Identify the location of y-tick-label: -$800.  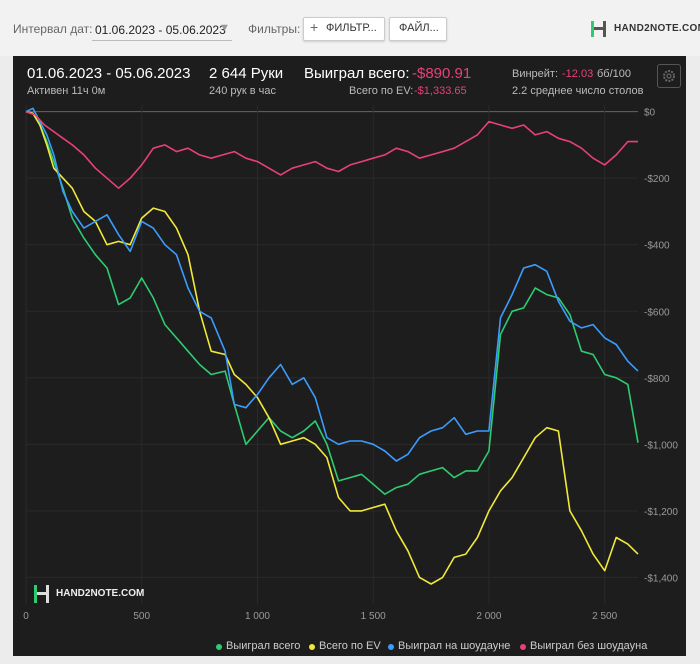
(657, 379).